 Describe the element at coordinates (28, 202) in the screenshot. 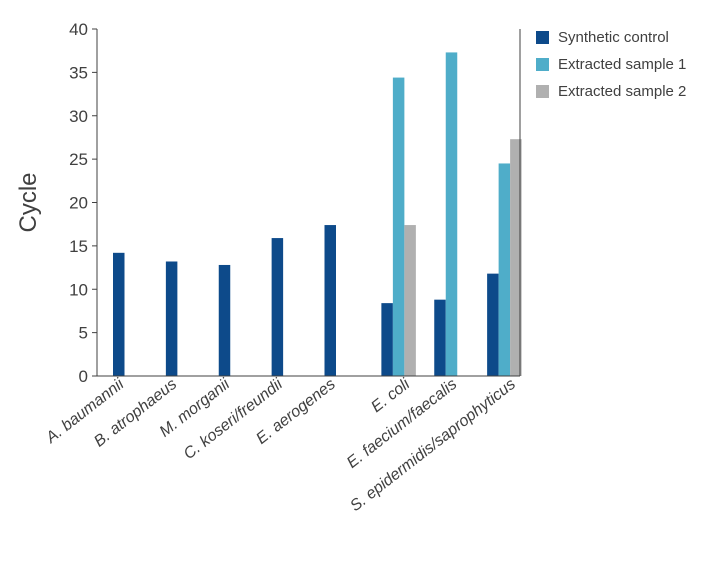

I see `y-axis-label: Cycle` at that location.